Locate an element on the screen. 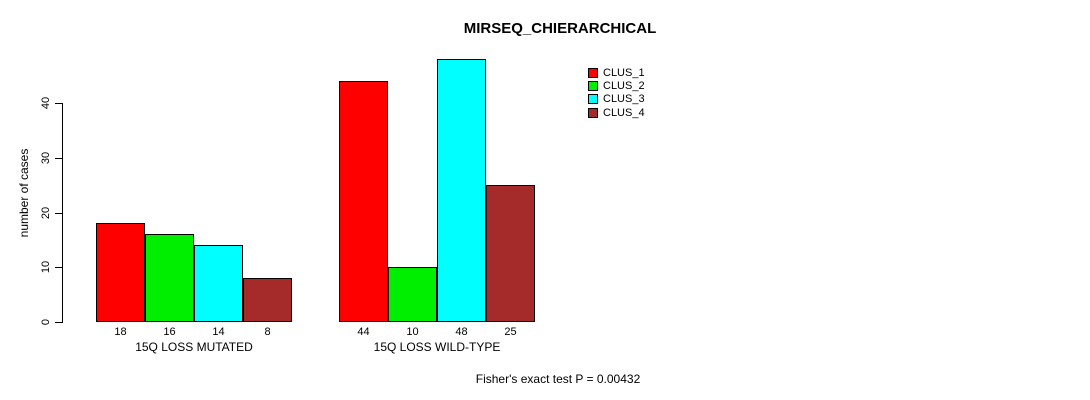 This screenshot has width=1090, height=400. bar-clus_1-group1 is located at coordinates (120, 272).